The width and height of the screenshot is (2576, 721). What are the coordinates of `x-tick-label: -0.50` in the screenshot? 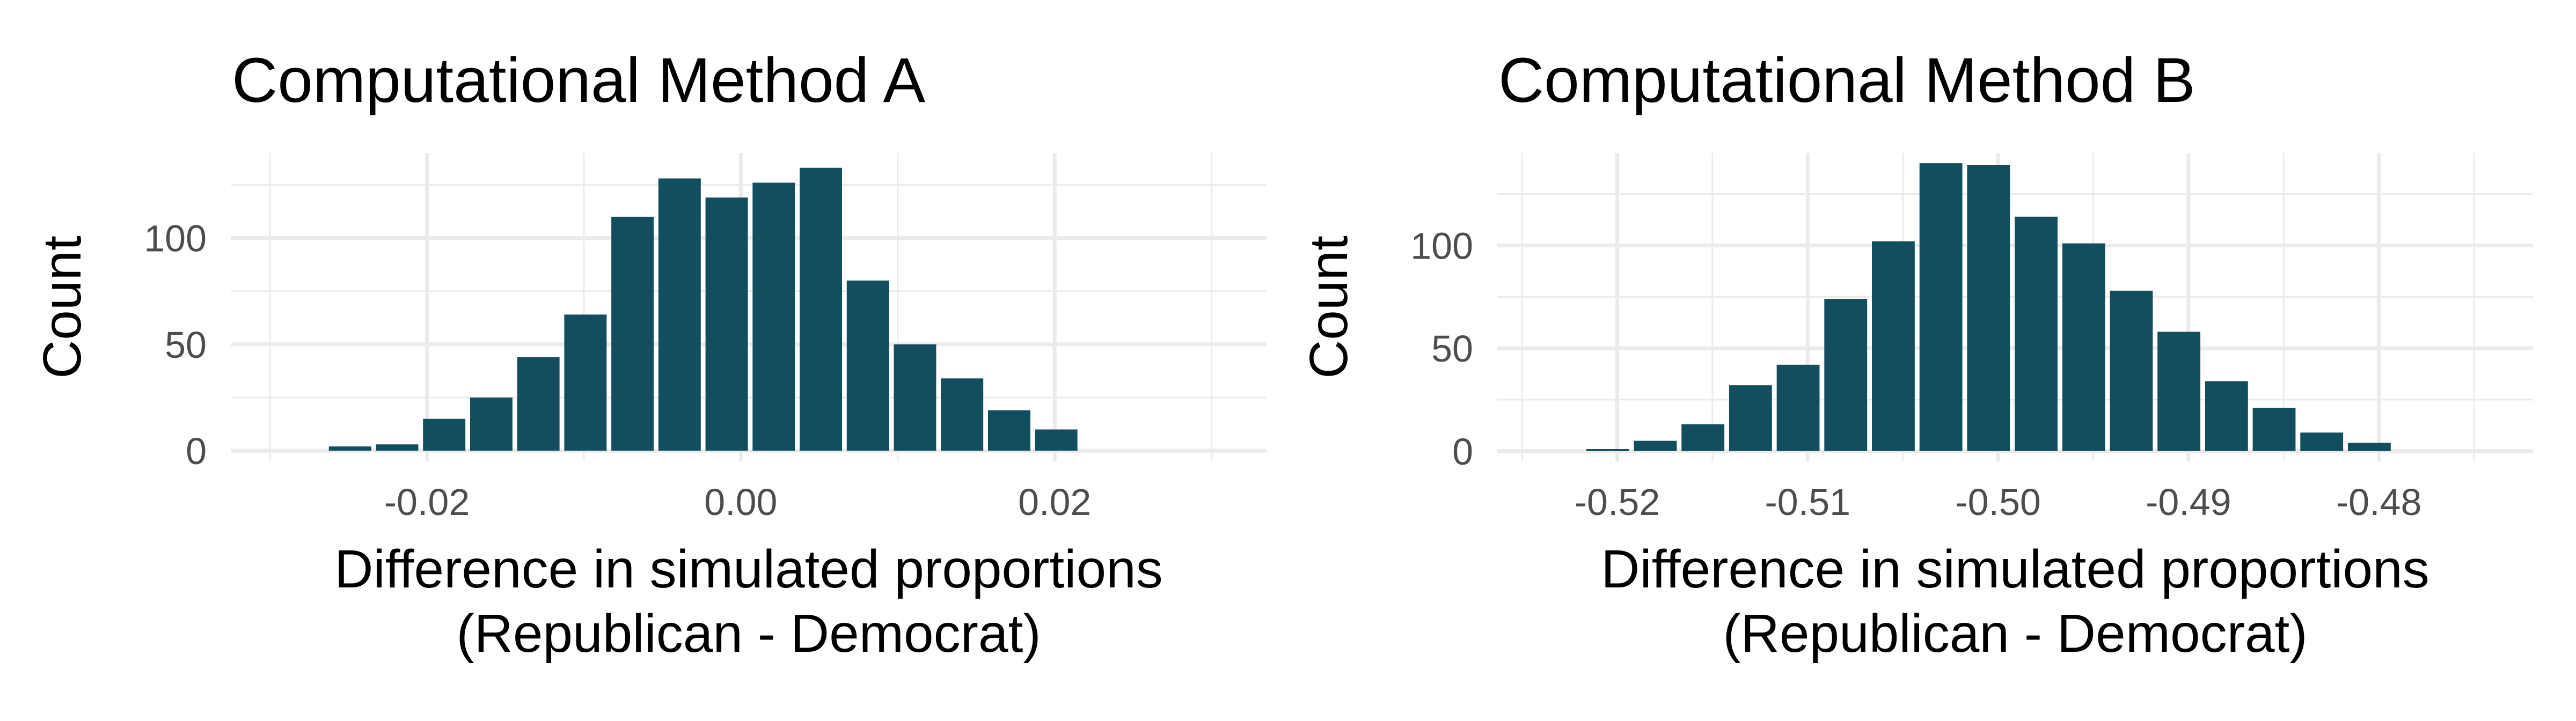 It's located at (1998, 502).